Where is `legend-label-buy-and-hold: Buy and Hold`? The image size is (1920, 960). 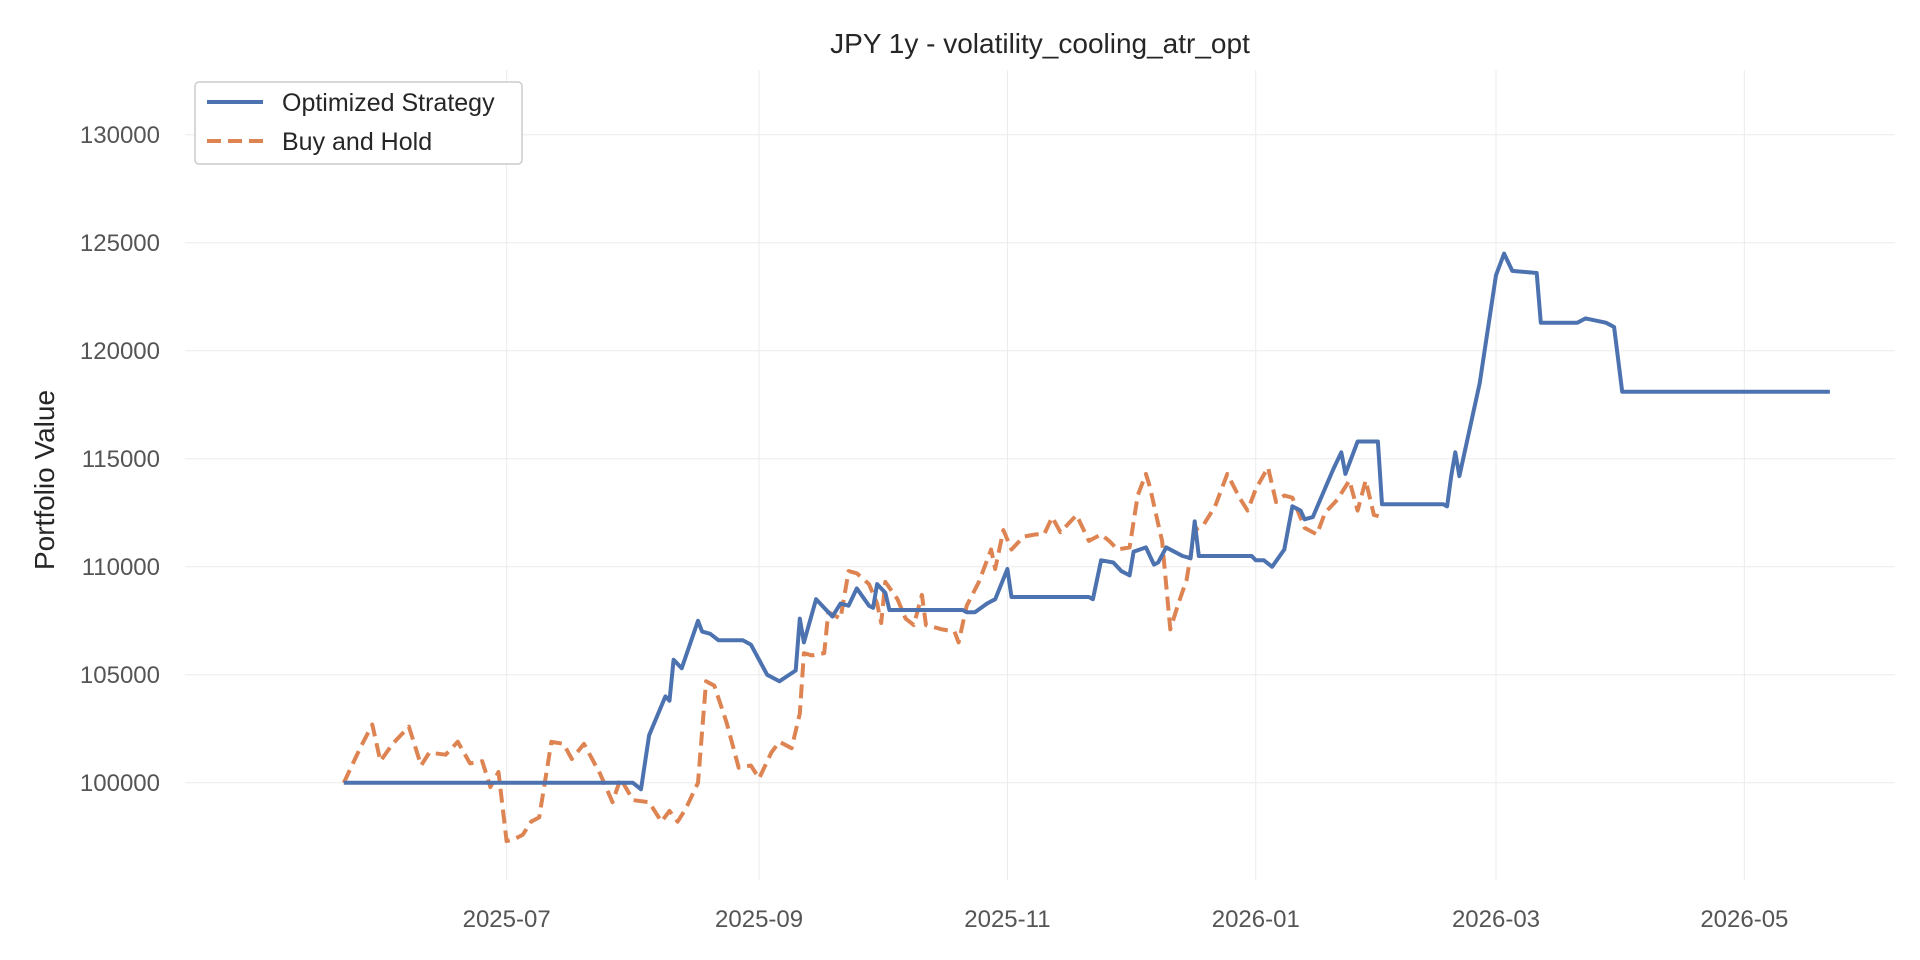
legend-label-buy-and-hold: Buy and Hold is located at coordinates (357, 142).